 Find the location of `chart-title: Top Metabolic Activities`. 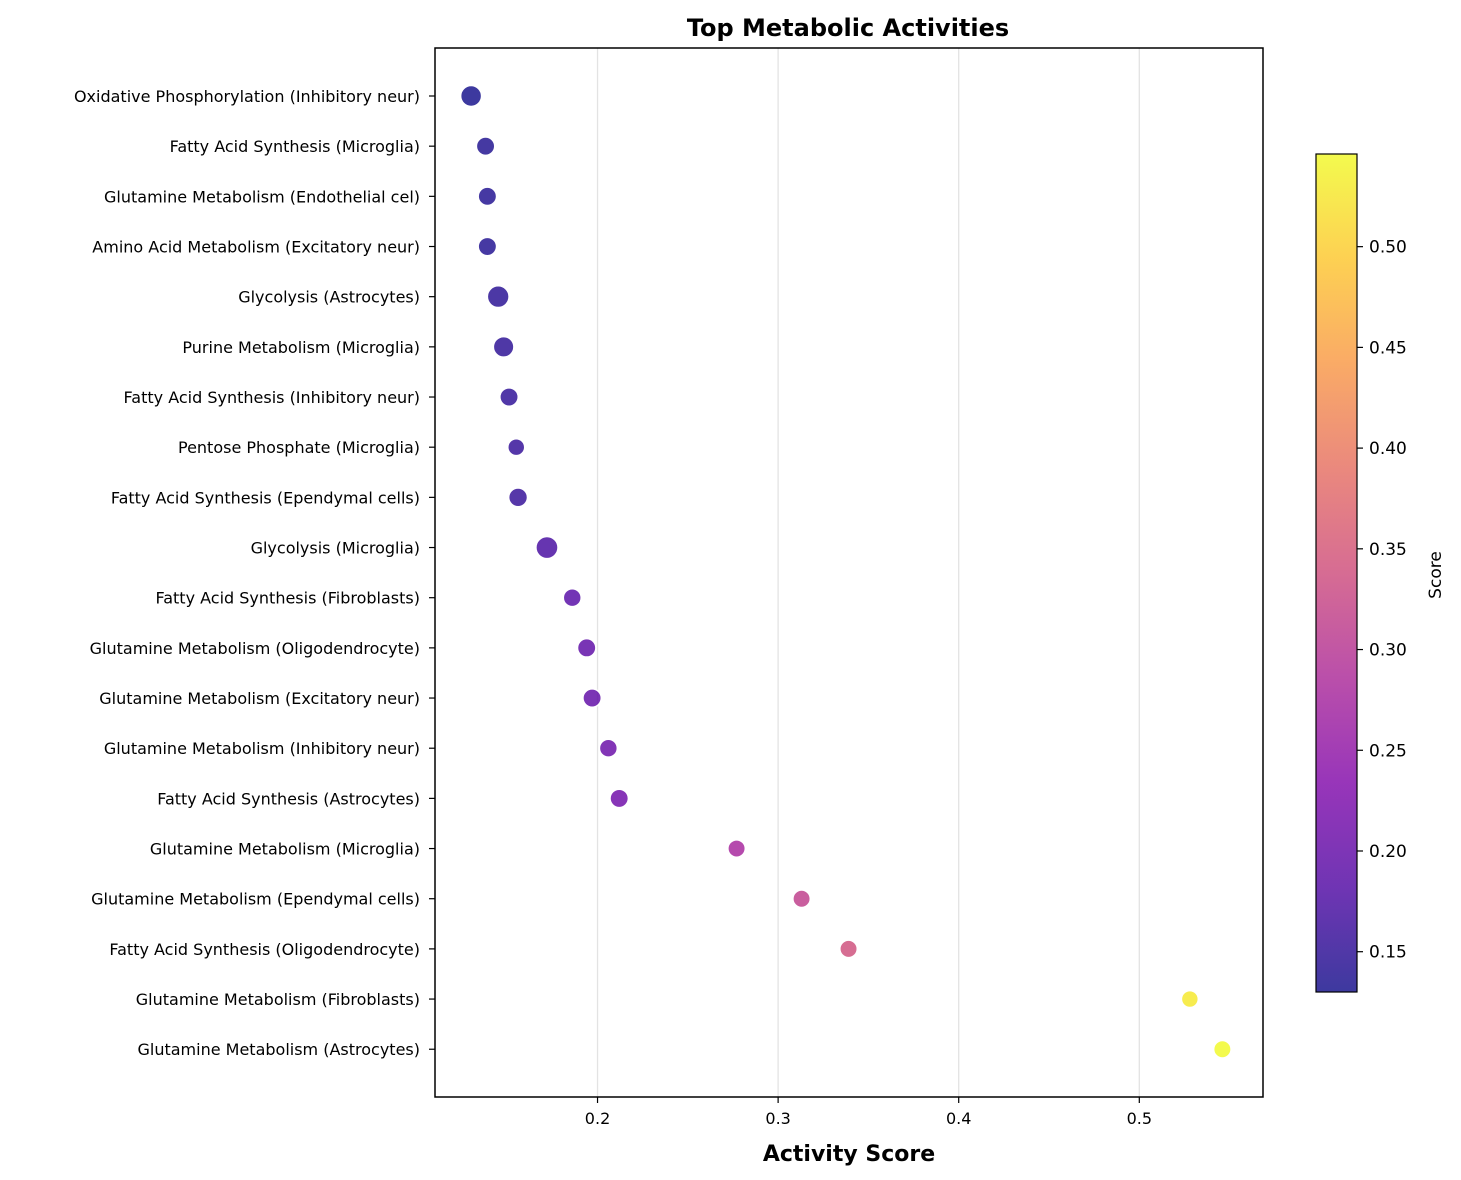

chart-title: Top Metabolic Activities is located at coordinates (848, 28).